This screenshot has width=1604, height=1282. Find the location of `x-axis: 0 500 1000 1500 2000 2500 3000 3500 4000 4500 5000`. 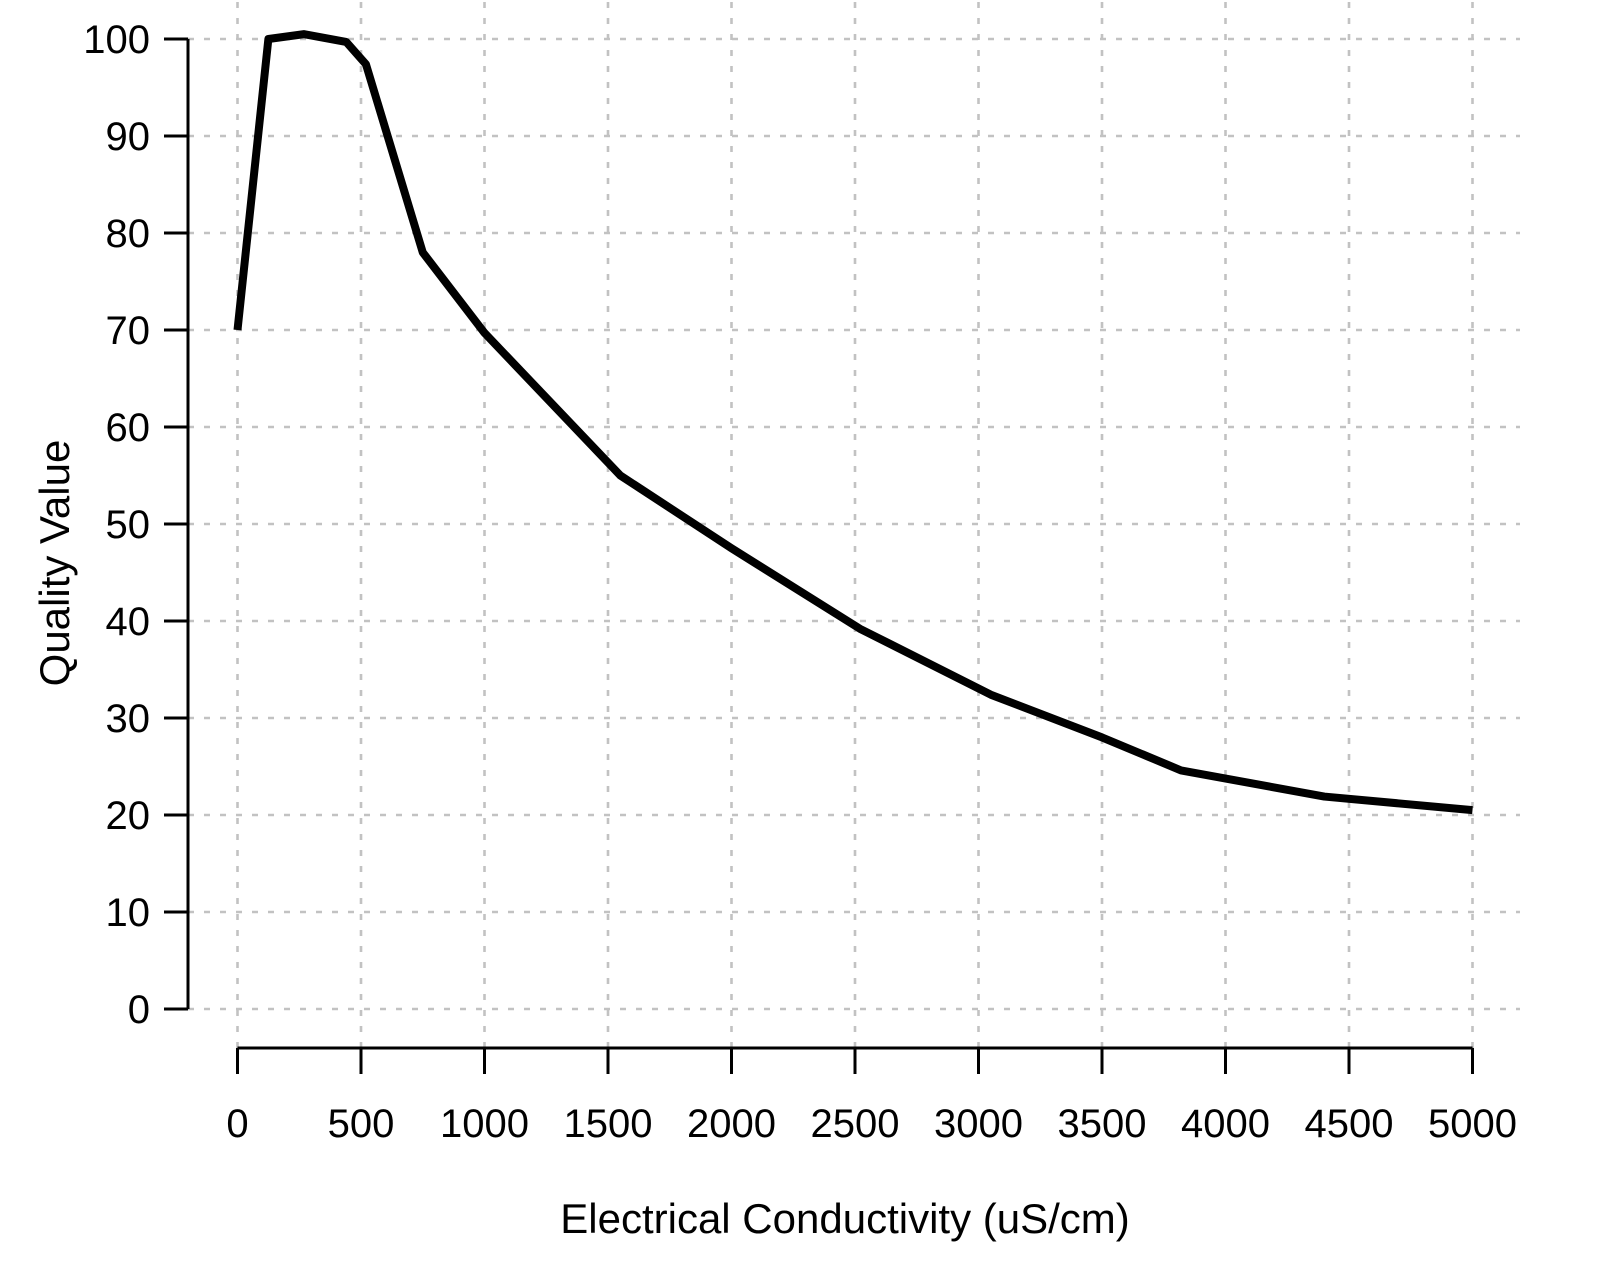

x-axis: 0 500 1000 1500 2000 2500 3000 3500 4000 4500 5000 is located at coordinates (871, 1096).